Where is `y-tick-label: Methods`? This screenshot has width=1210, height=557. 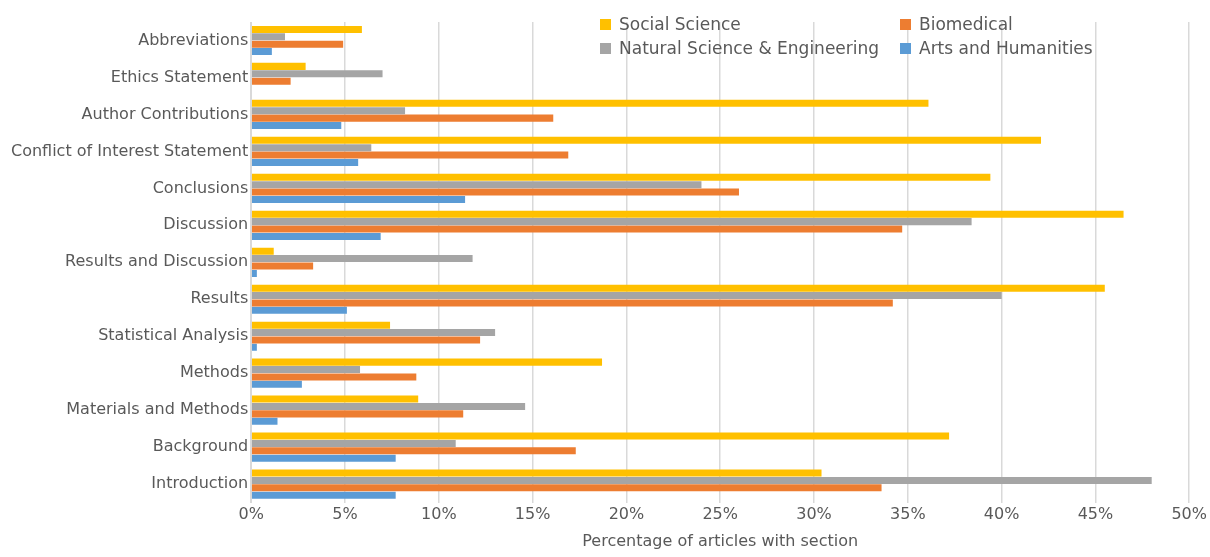 y-tick-label: Methods is located at coordinates (214, 372).